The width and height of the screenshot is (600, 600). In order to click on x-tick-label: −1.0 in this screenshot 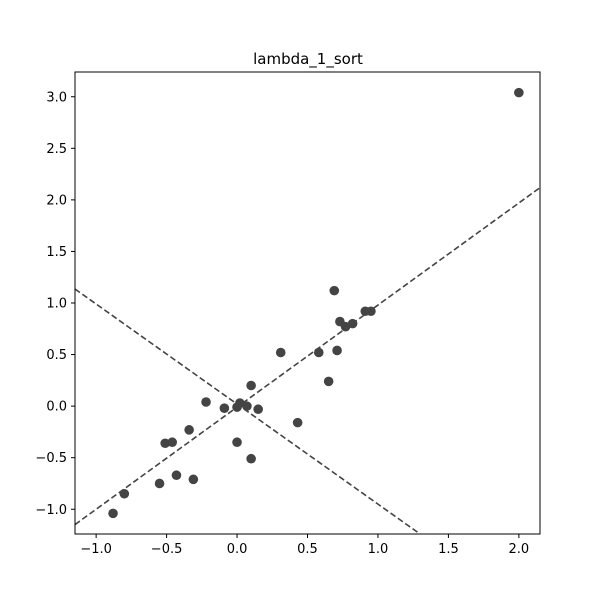, I will do `click(96, 549)`.